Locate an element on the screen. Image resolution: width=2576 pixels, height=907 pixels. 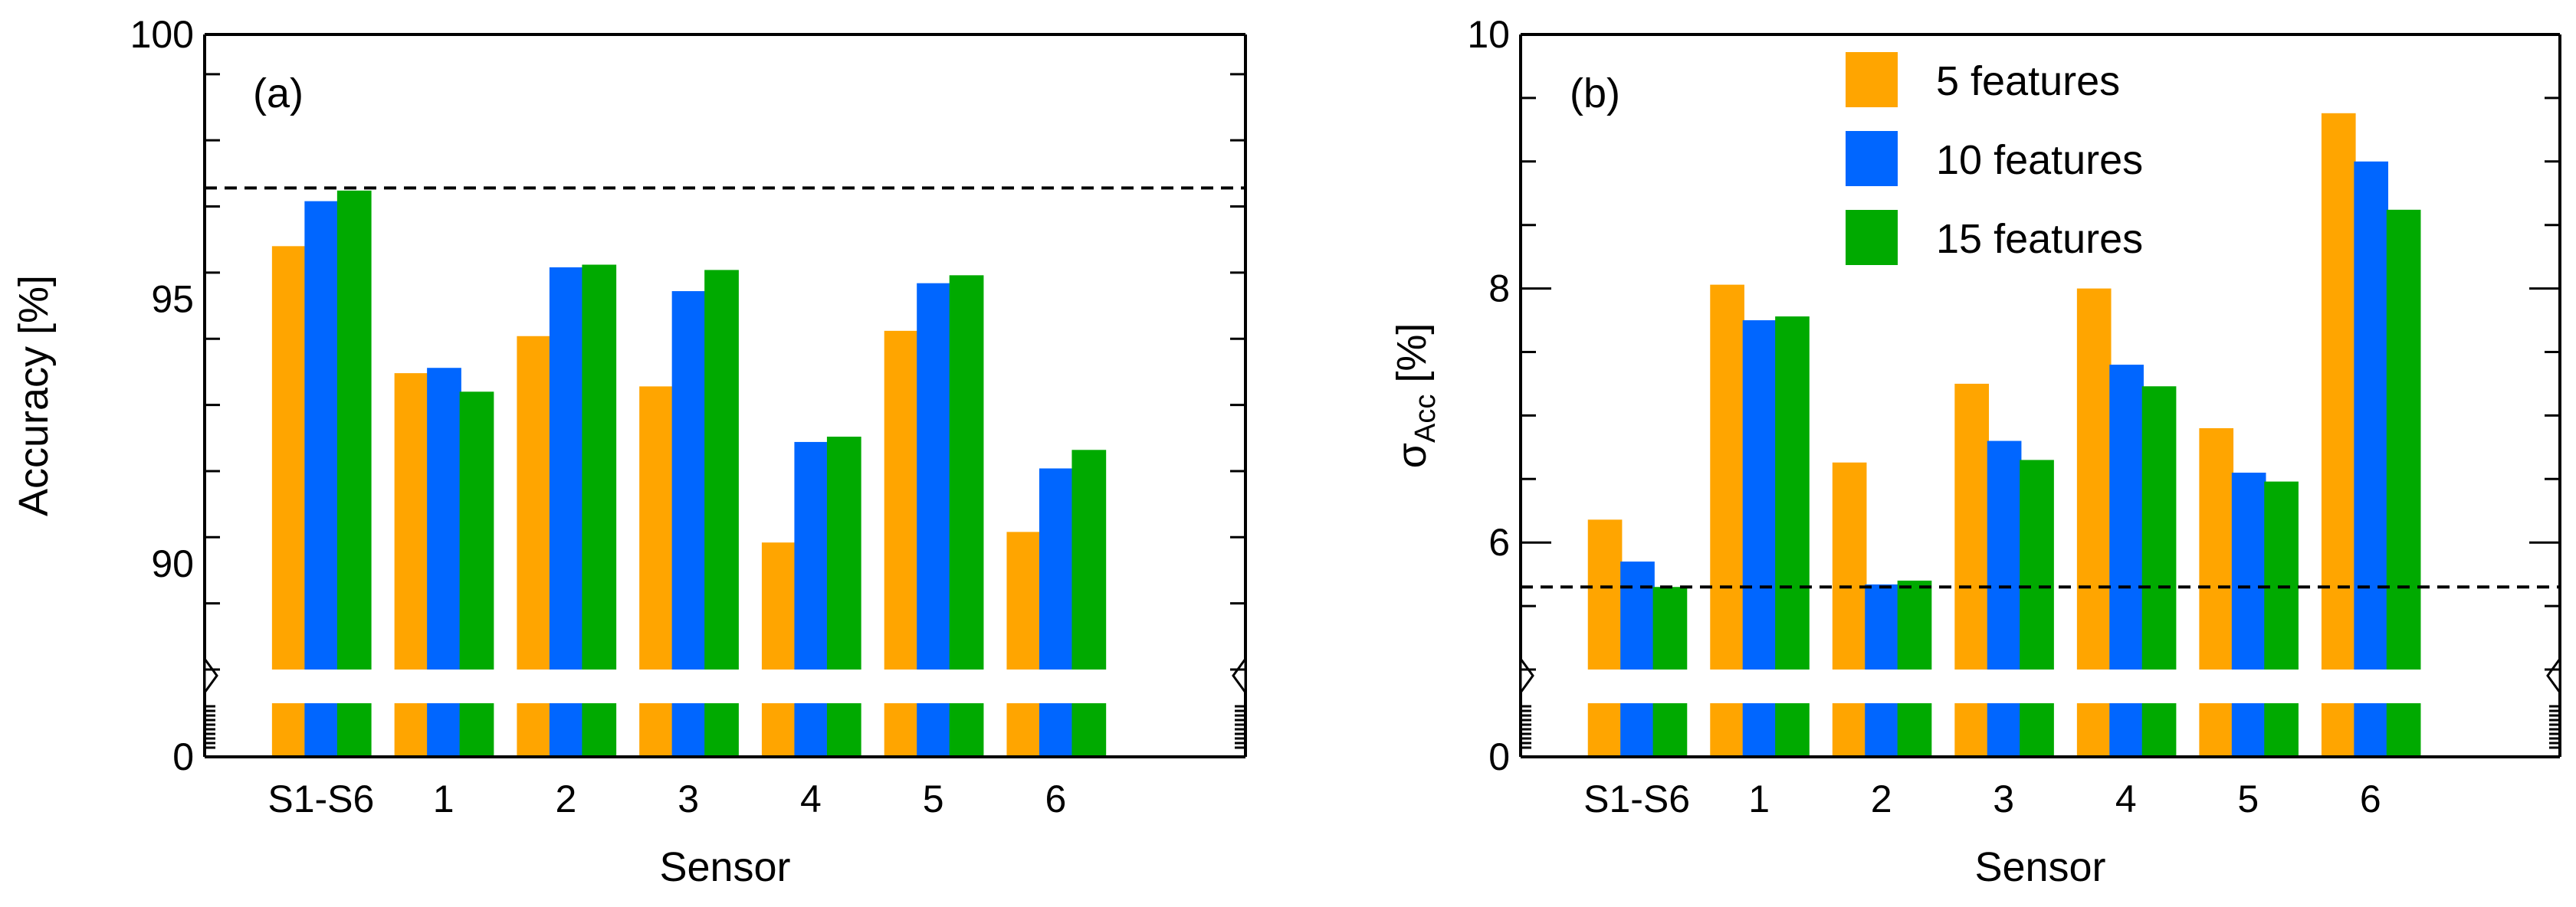
legend-swatch-5-features is located at coordinates (1872, 79).